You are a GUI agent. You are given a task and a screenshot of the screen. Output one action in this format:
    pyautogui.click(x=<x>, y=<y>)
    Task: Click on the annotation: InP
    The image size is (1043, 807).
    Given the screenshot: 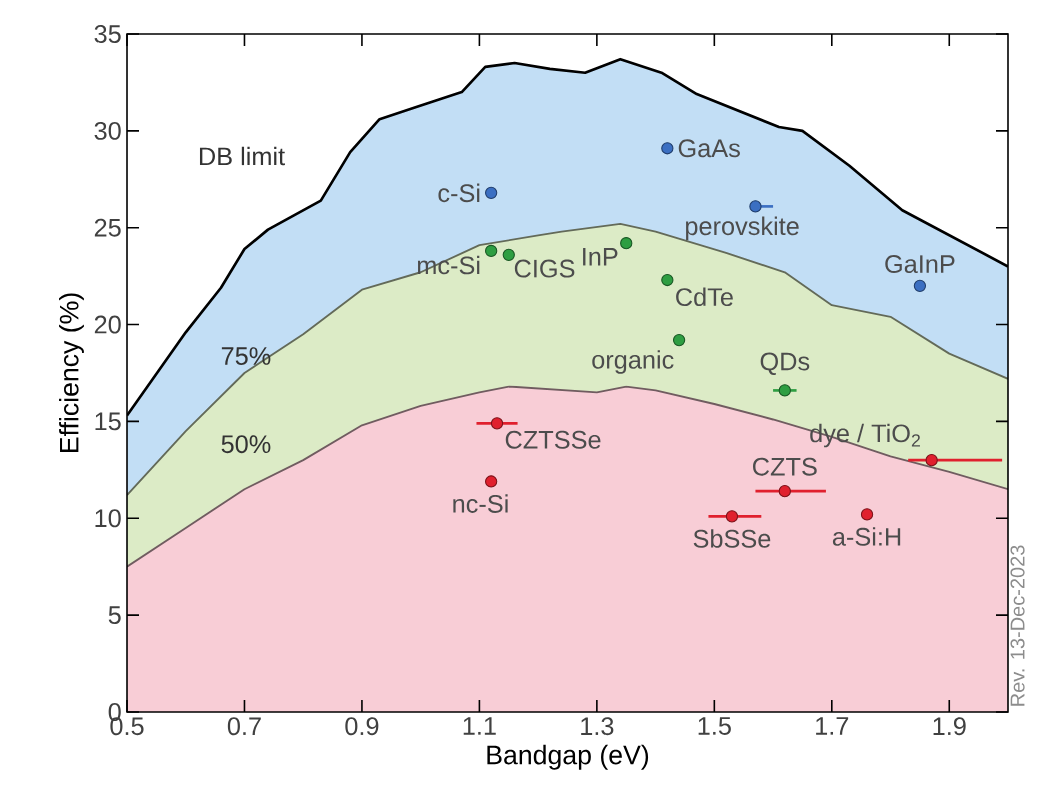 What is the action you would take?
    pyautogui.click(x=600, y=257)
    